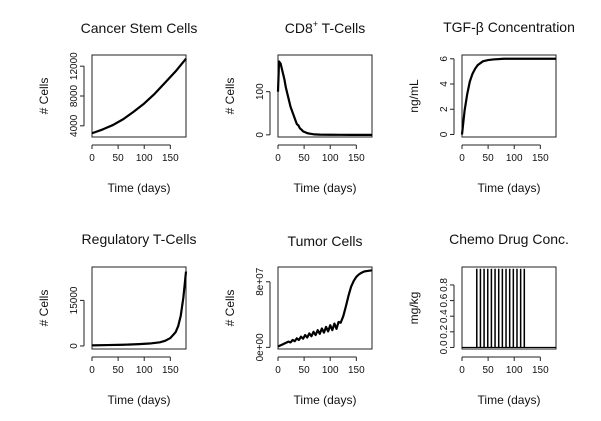 Image resolution: width=601 pixels, height=421 pixels. I want to click on y-tick-label: 0.0, so click(444, 347).